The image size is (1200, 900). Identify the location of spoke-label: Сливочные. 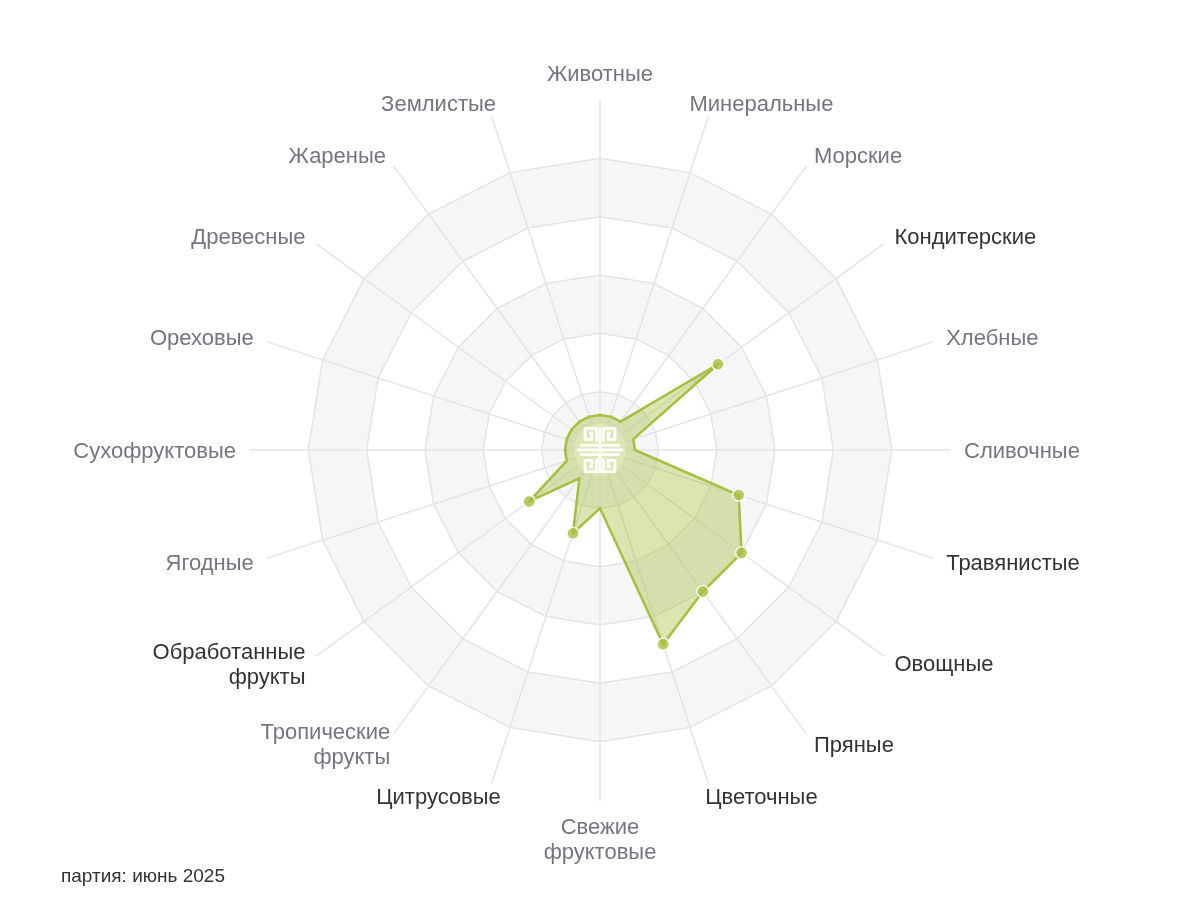
(1022, 450).